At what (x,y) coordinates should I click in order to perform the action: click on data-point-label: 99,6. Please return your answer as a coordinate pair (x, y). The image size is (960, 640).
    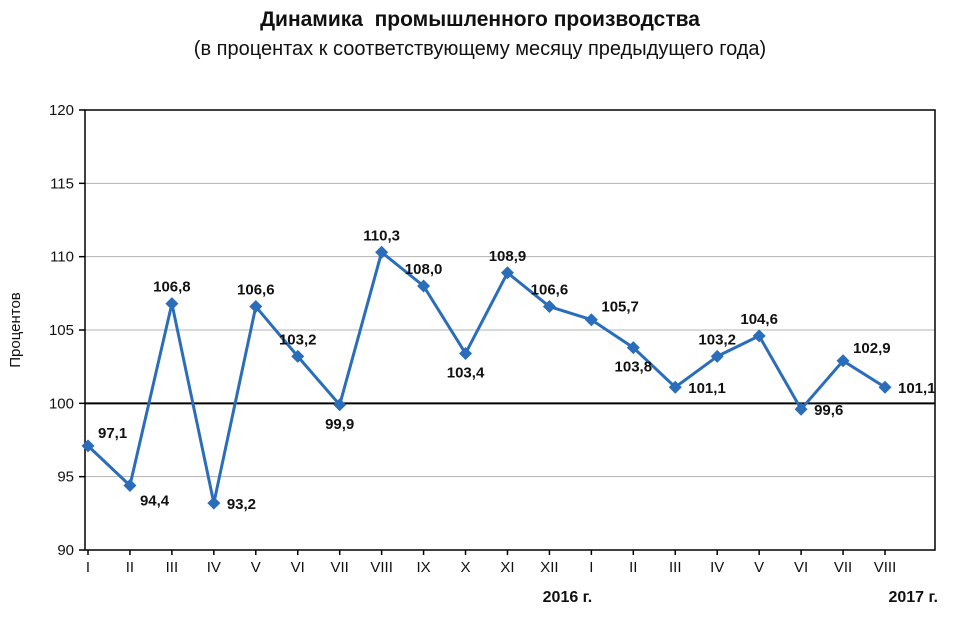
    Looking at the image, I should click on (828, 410).